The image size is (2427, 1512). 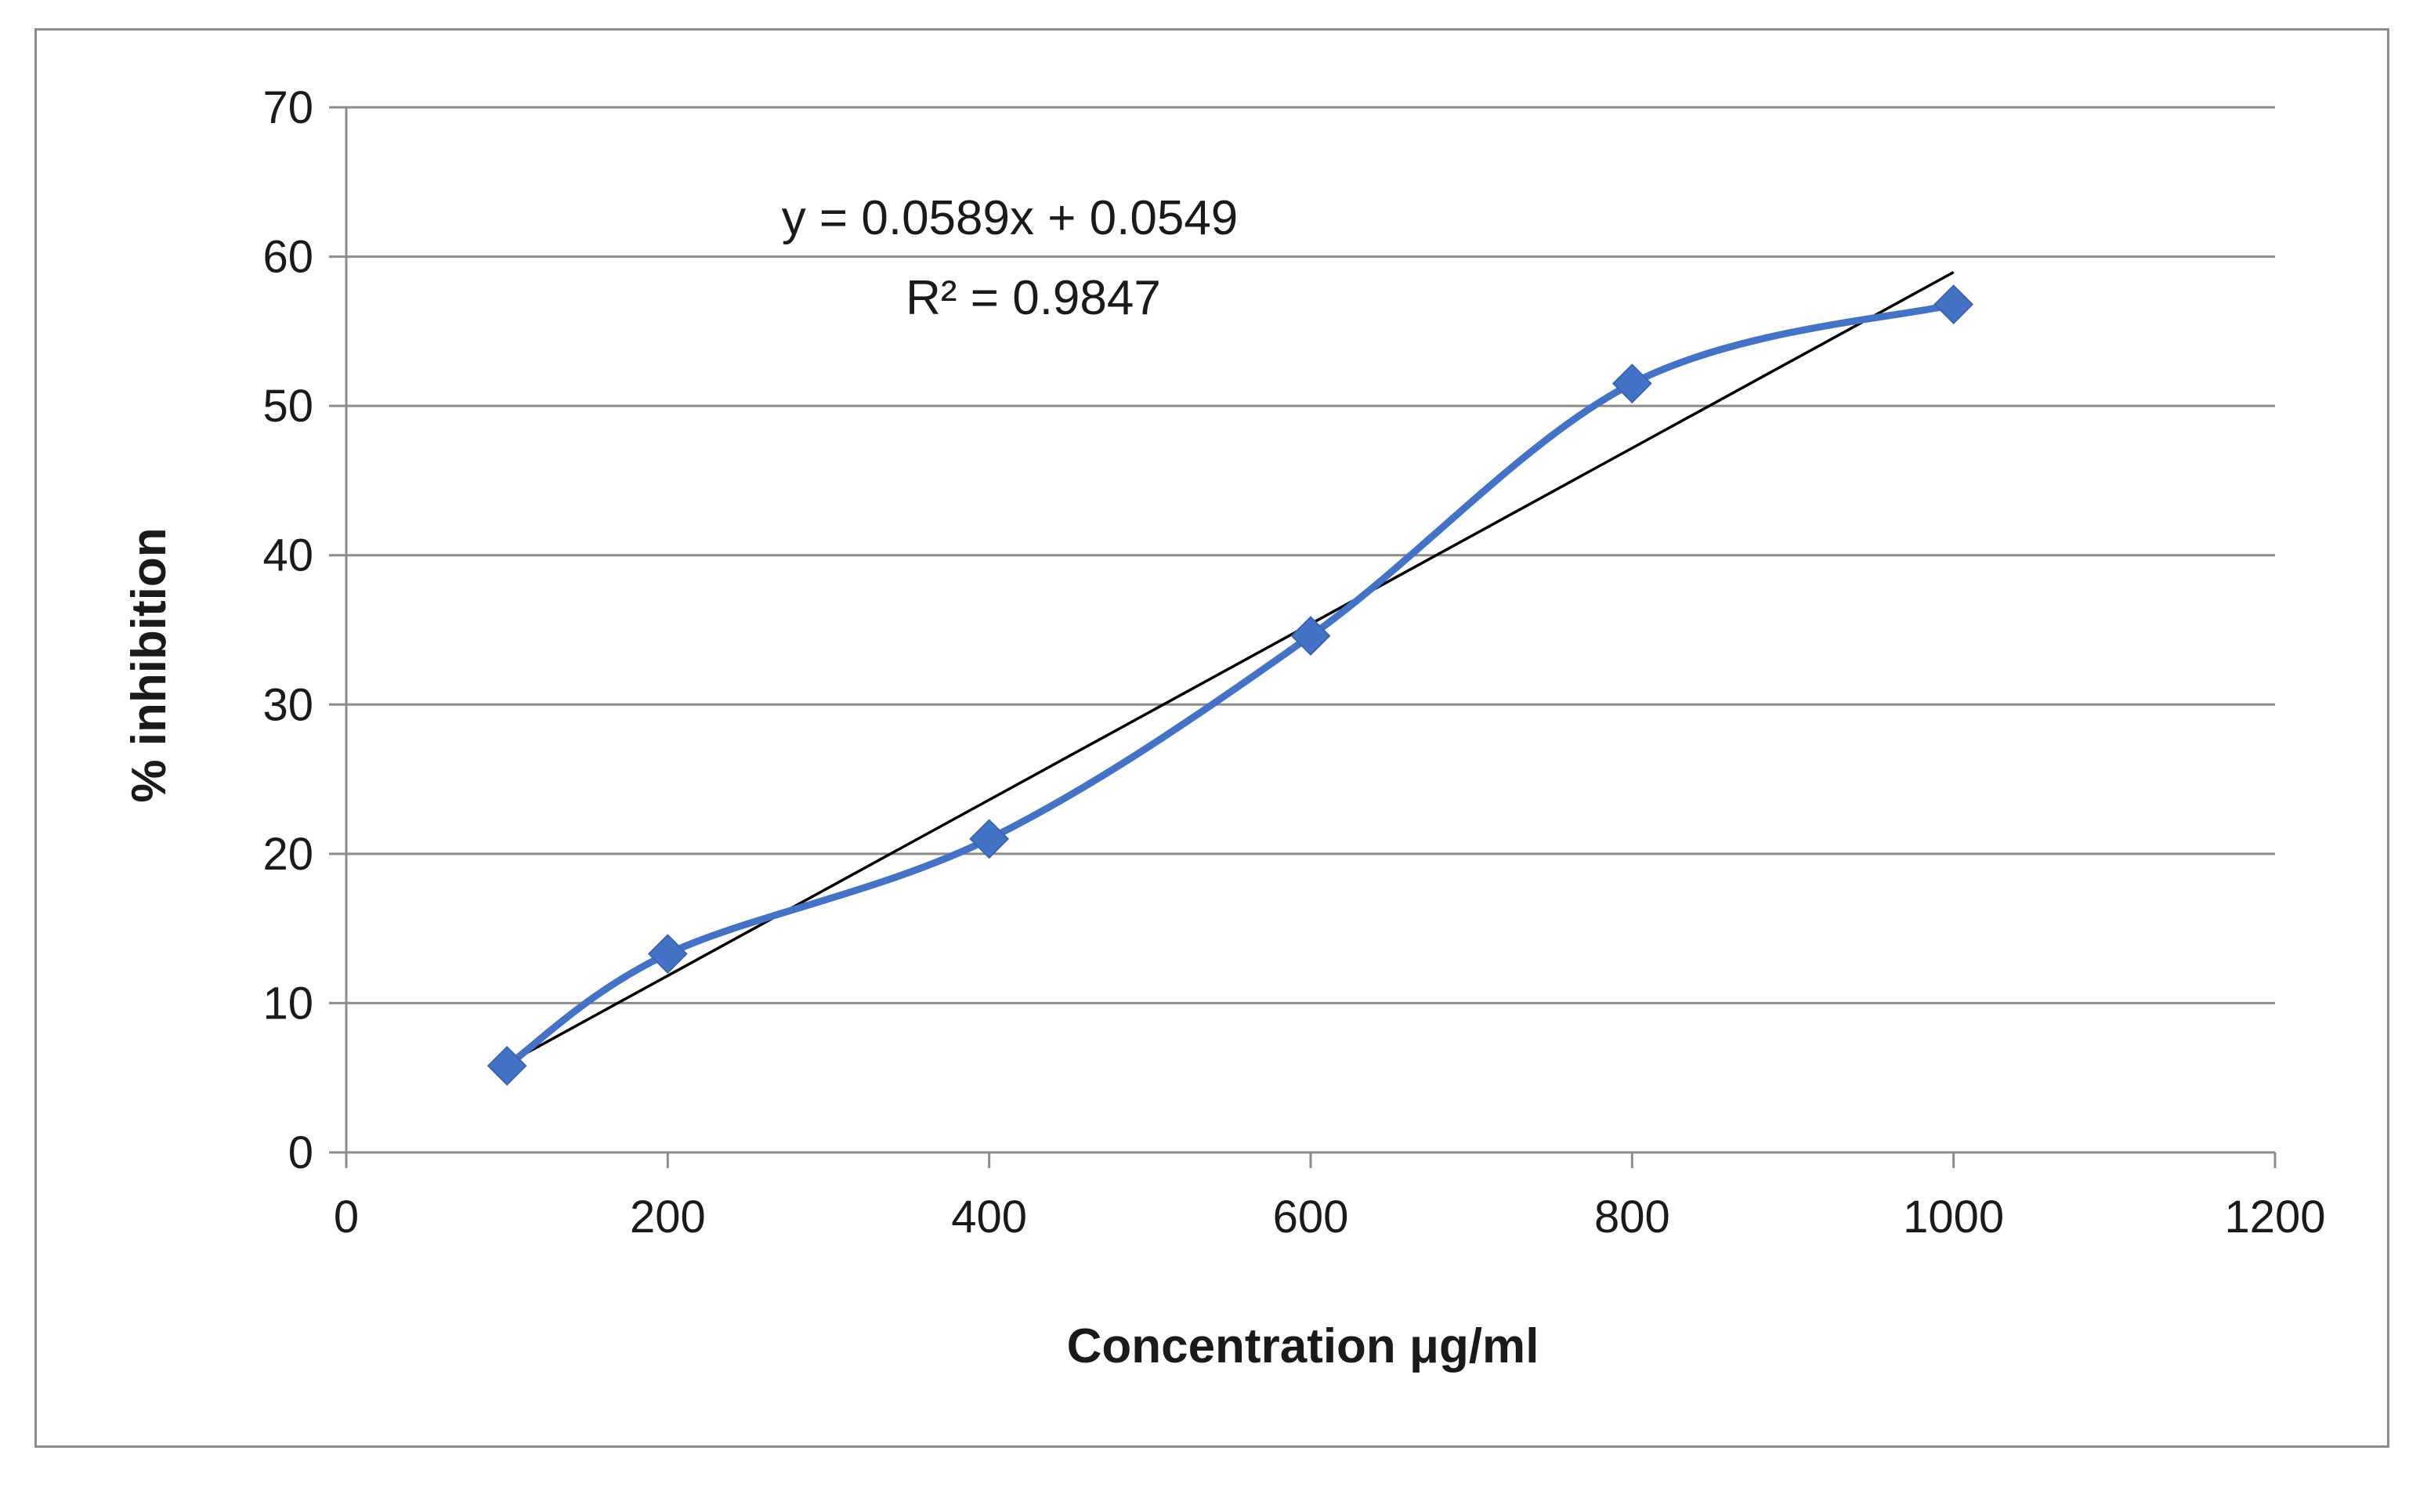 What do you see at coordinates (287, 555) in the screenshot?
I see `y-tick-label-40: 40` at bounding box center [287, 555].